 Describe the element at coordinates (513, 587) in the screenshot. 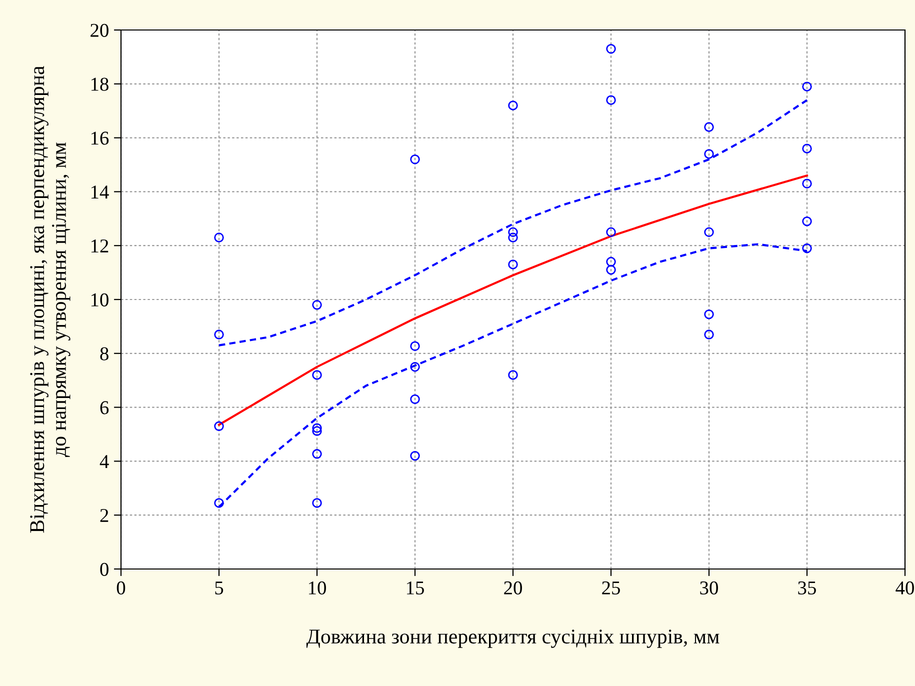

I see `x-tick-label: 20` at that location.